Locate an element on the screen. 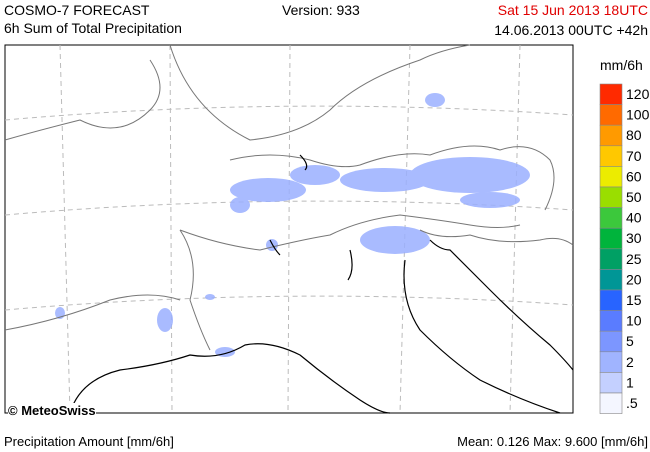  max-label: Max: is located at coordinates (547, 441).